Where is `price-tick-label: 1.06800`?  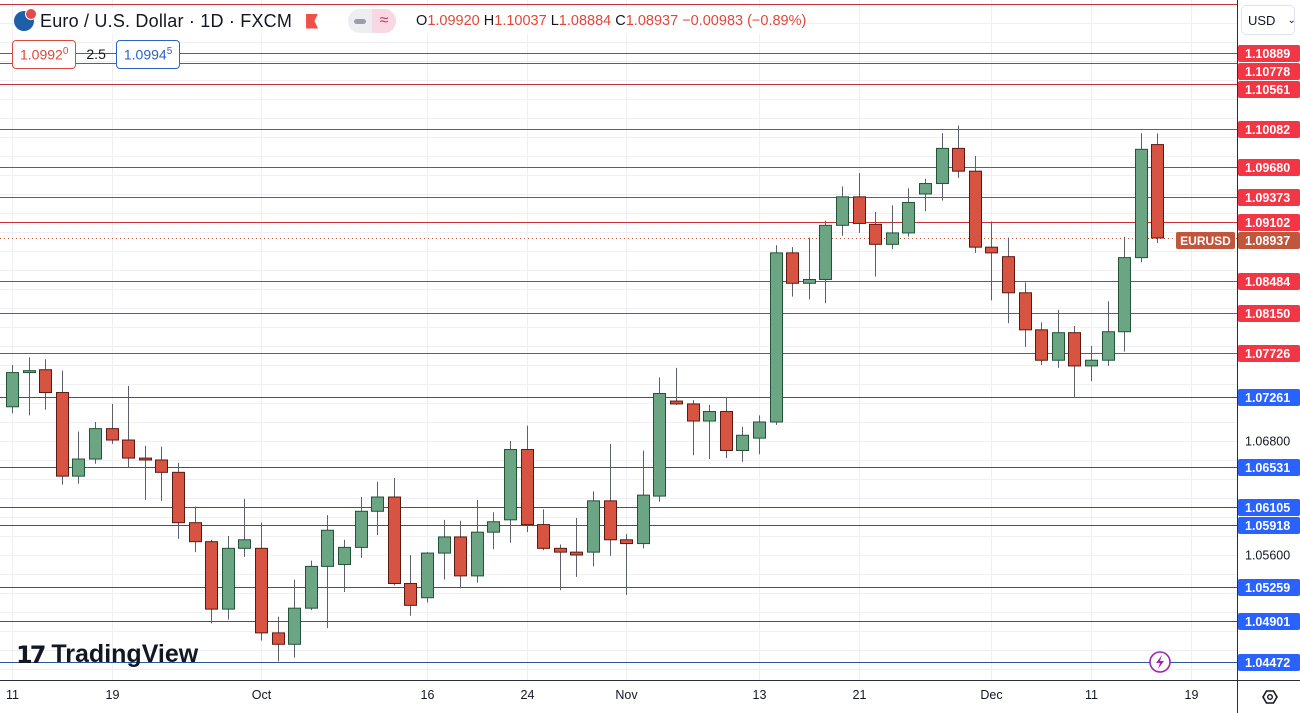
price-tick-label: 1.06800 is located at coordinates (1267, 441).